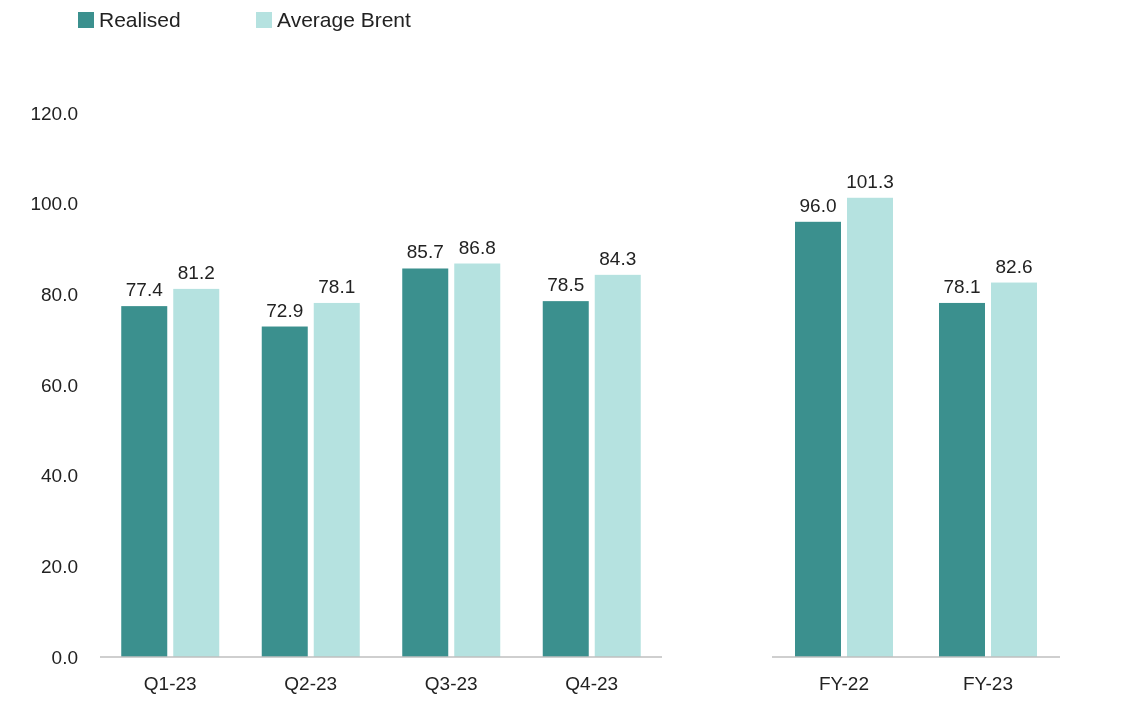 This screenshot has width=1127, height=714. What do you see at coordinates (144, 290) in the screenshot?
I see `data-label: 77.4` at bounding box center [144, 290].